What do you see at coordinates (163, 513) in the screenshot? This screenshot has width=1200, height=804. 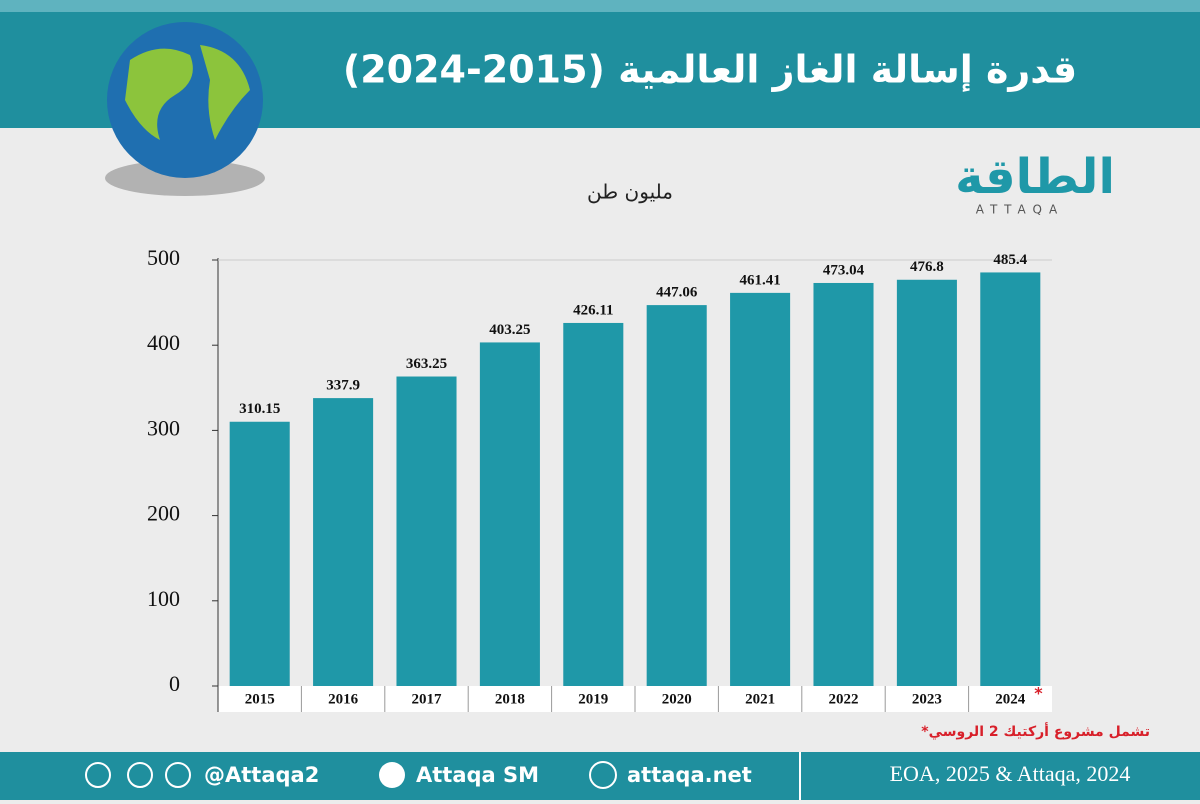 I see `y-tick-label: 200` at bounding box center [163, 513].